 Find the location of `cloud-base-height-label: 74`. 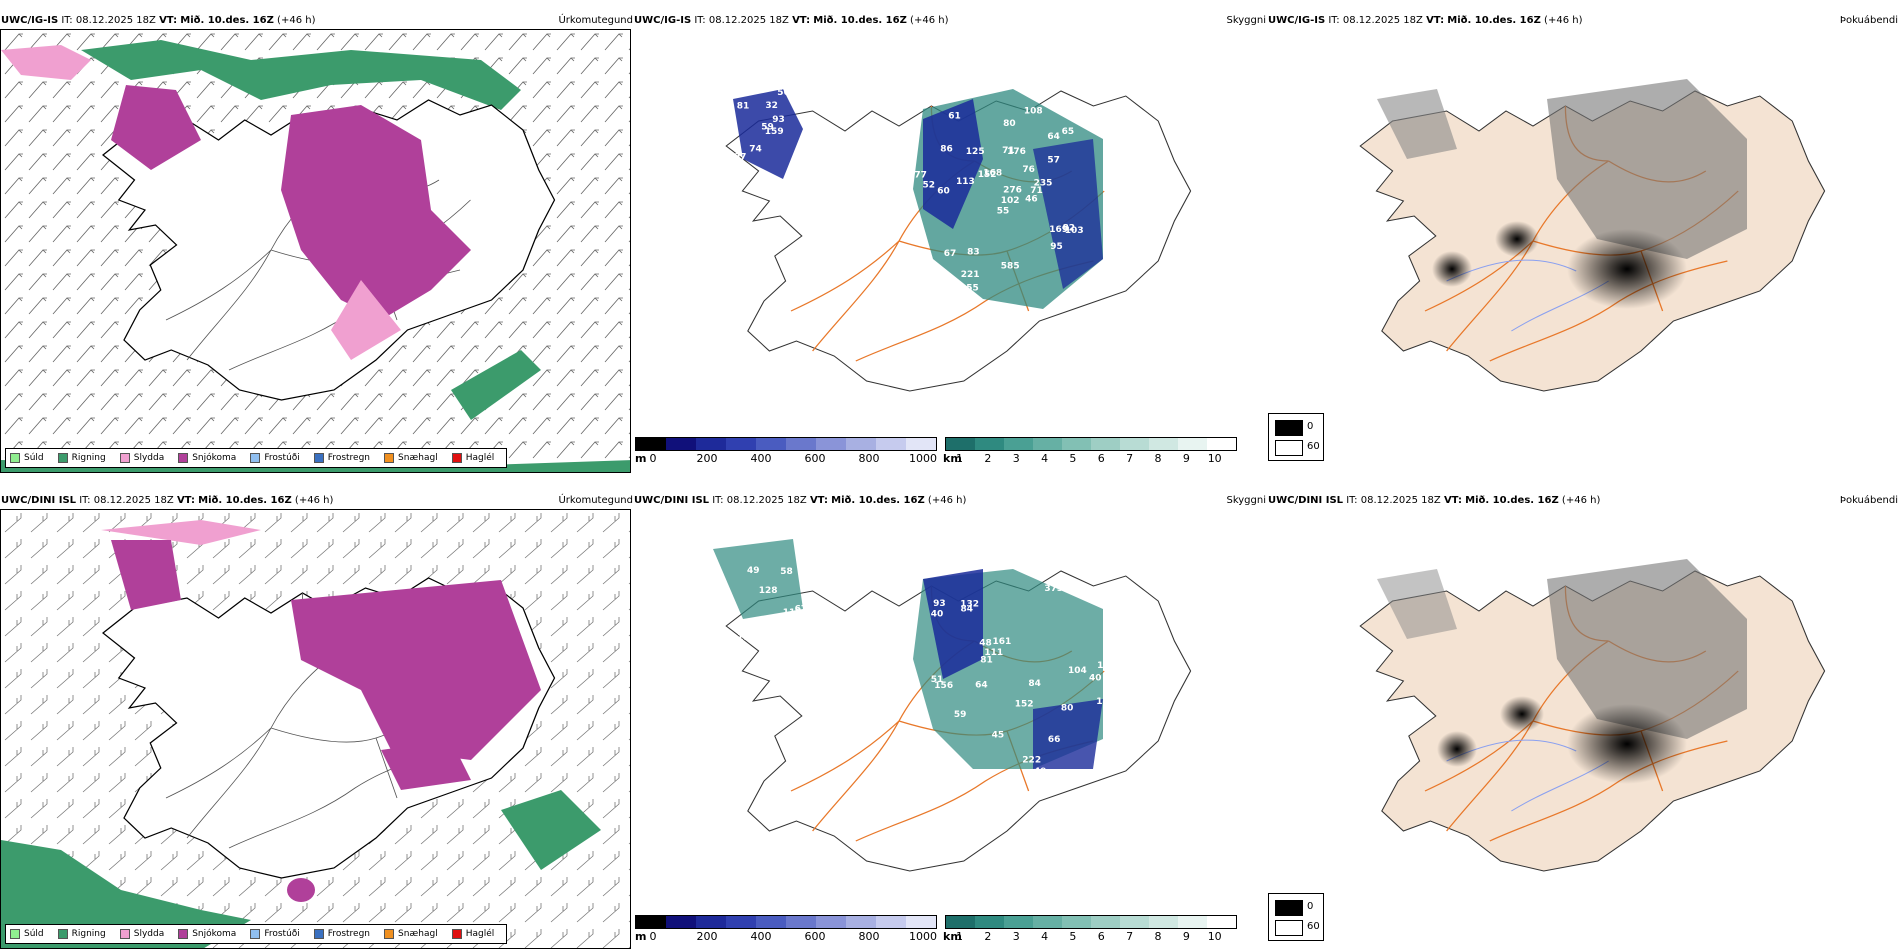

cloud-base-height-label: 74 is located at coordinates (755, 150).